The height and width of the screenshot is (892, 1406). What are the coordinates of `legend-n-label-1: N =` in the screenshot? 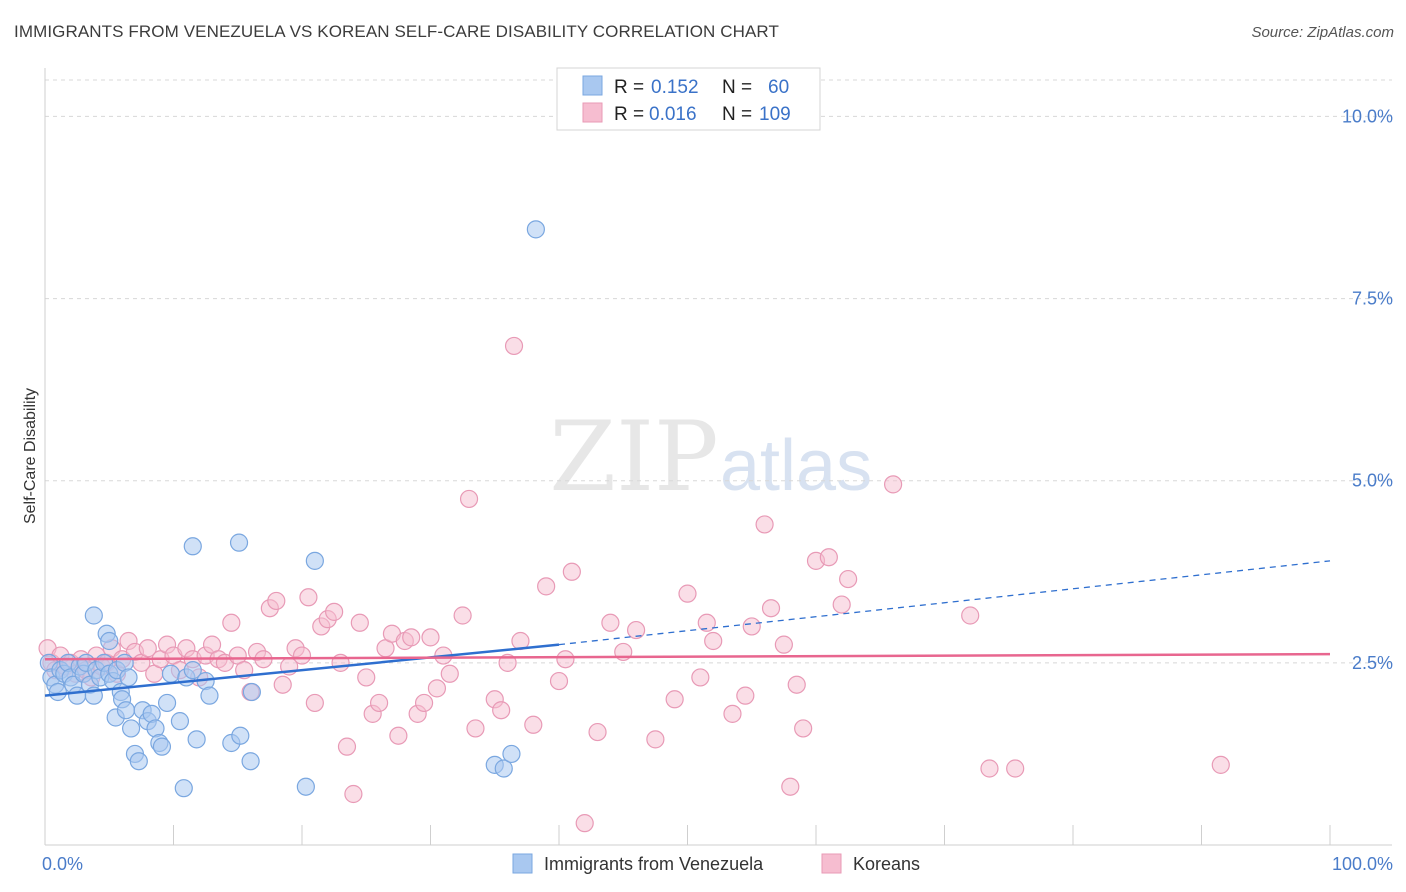 It's located at (737, 87).